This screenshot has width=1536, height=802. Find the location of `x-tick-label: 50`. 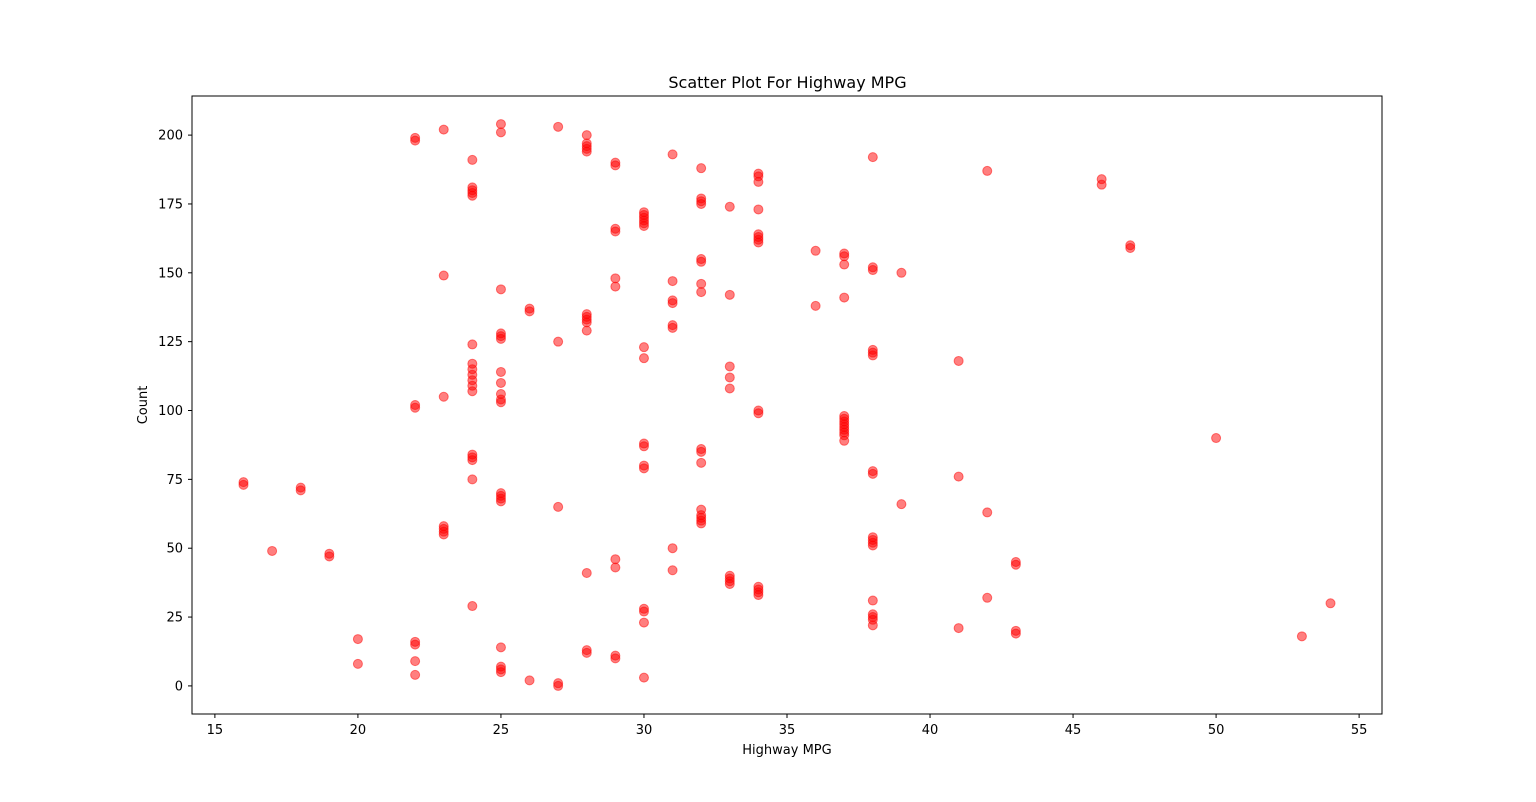

x-tick-label: 50 is located at coordinates (1216, 730).